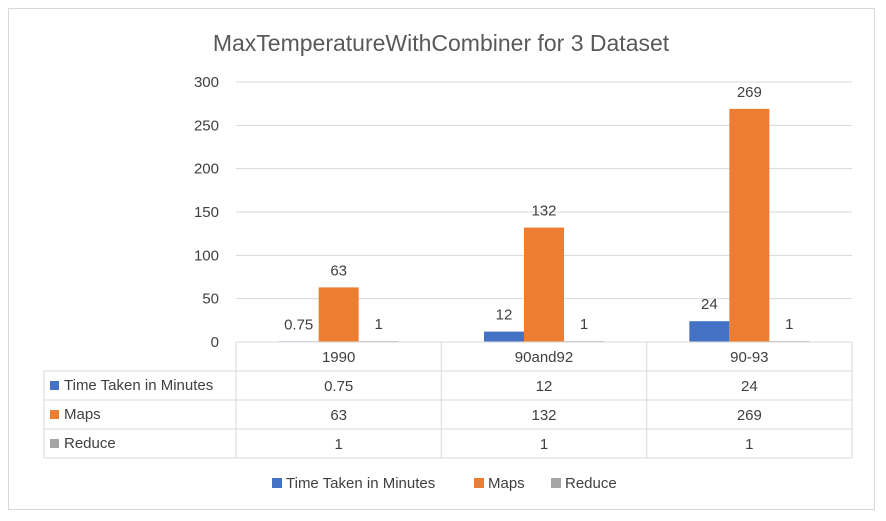 This screenshot has width=886, height=521. I want to click on table-series-name: Reduce, so click(90, 443).